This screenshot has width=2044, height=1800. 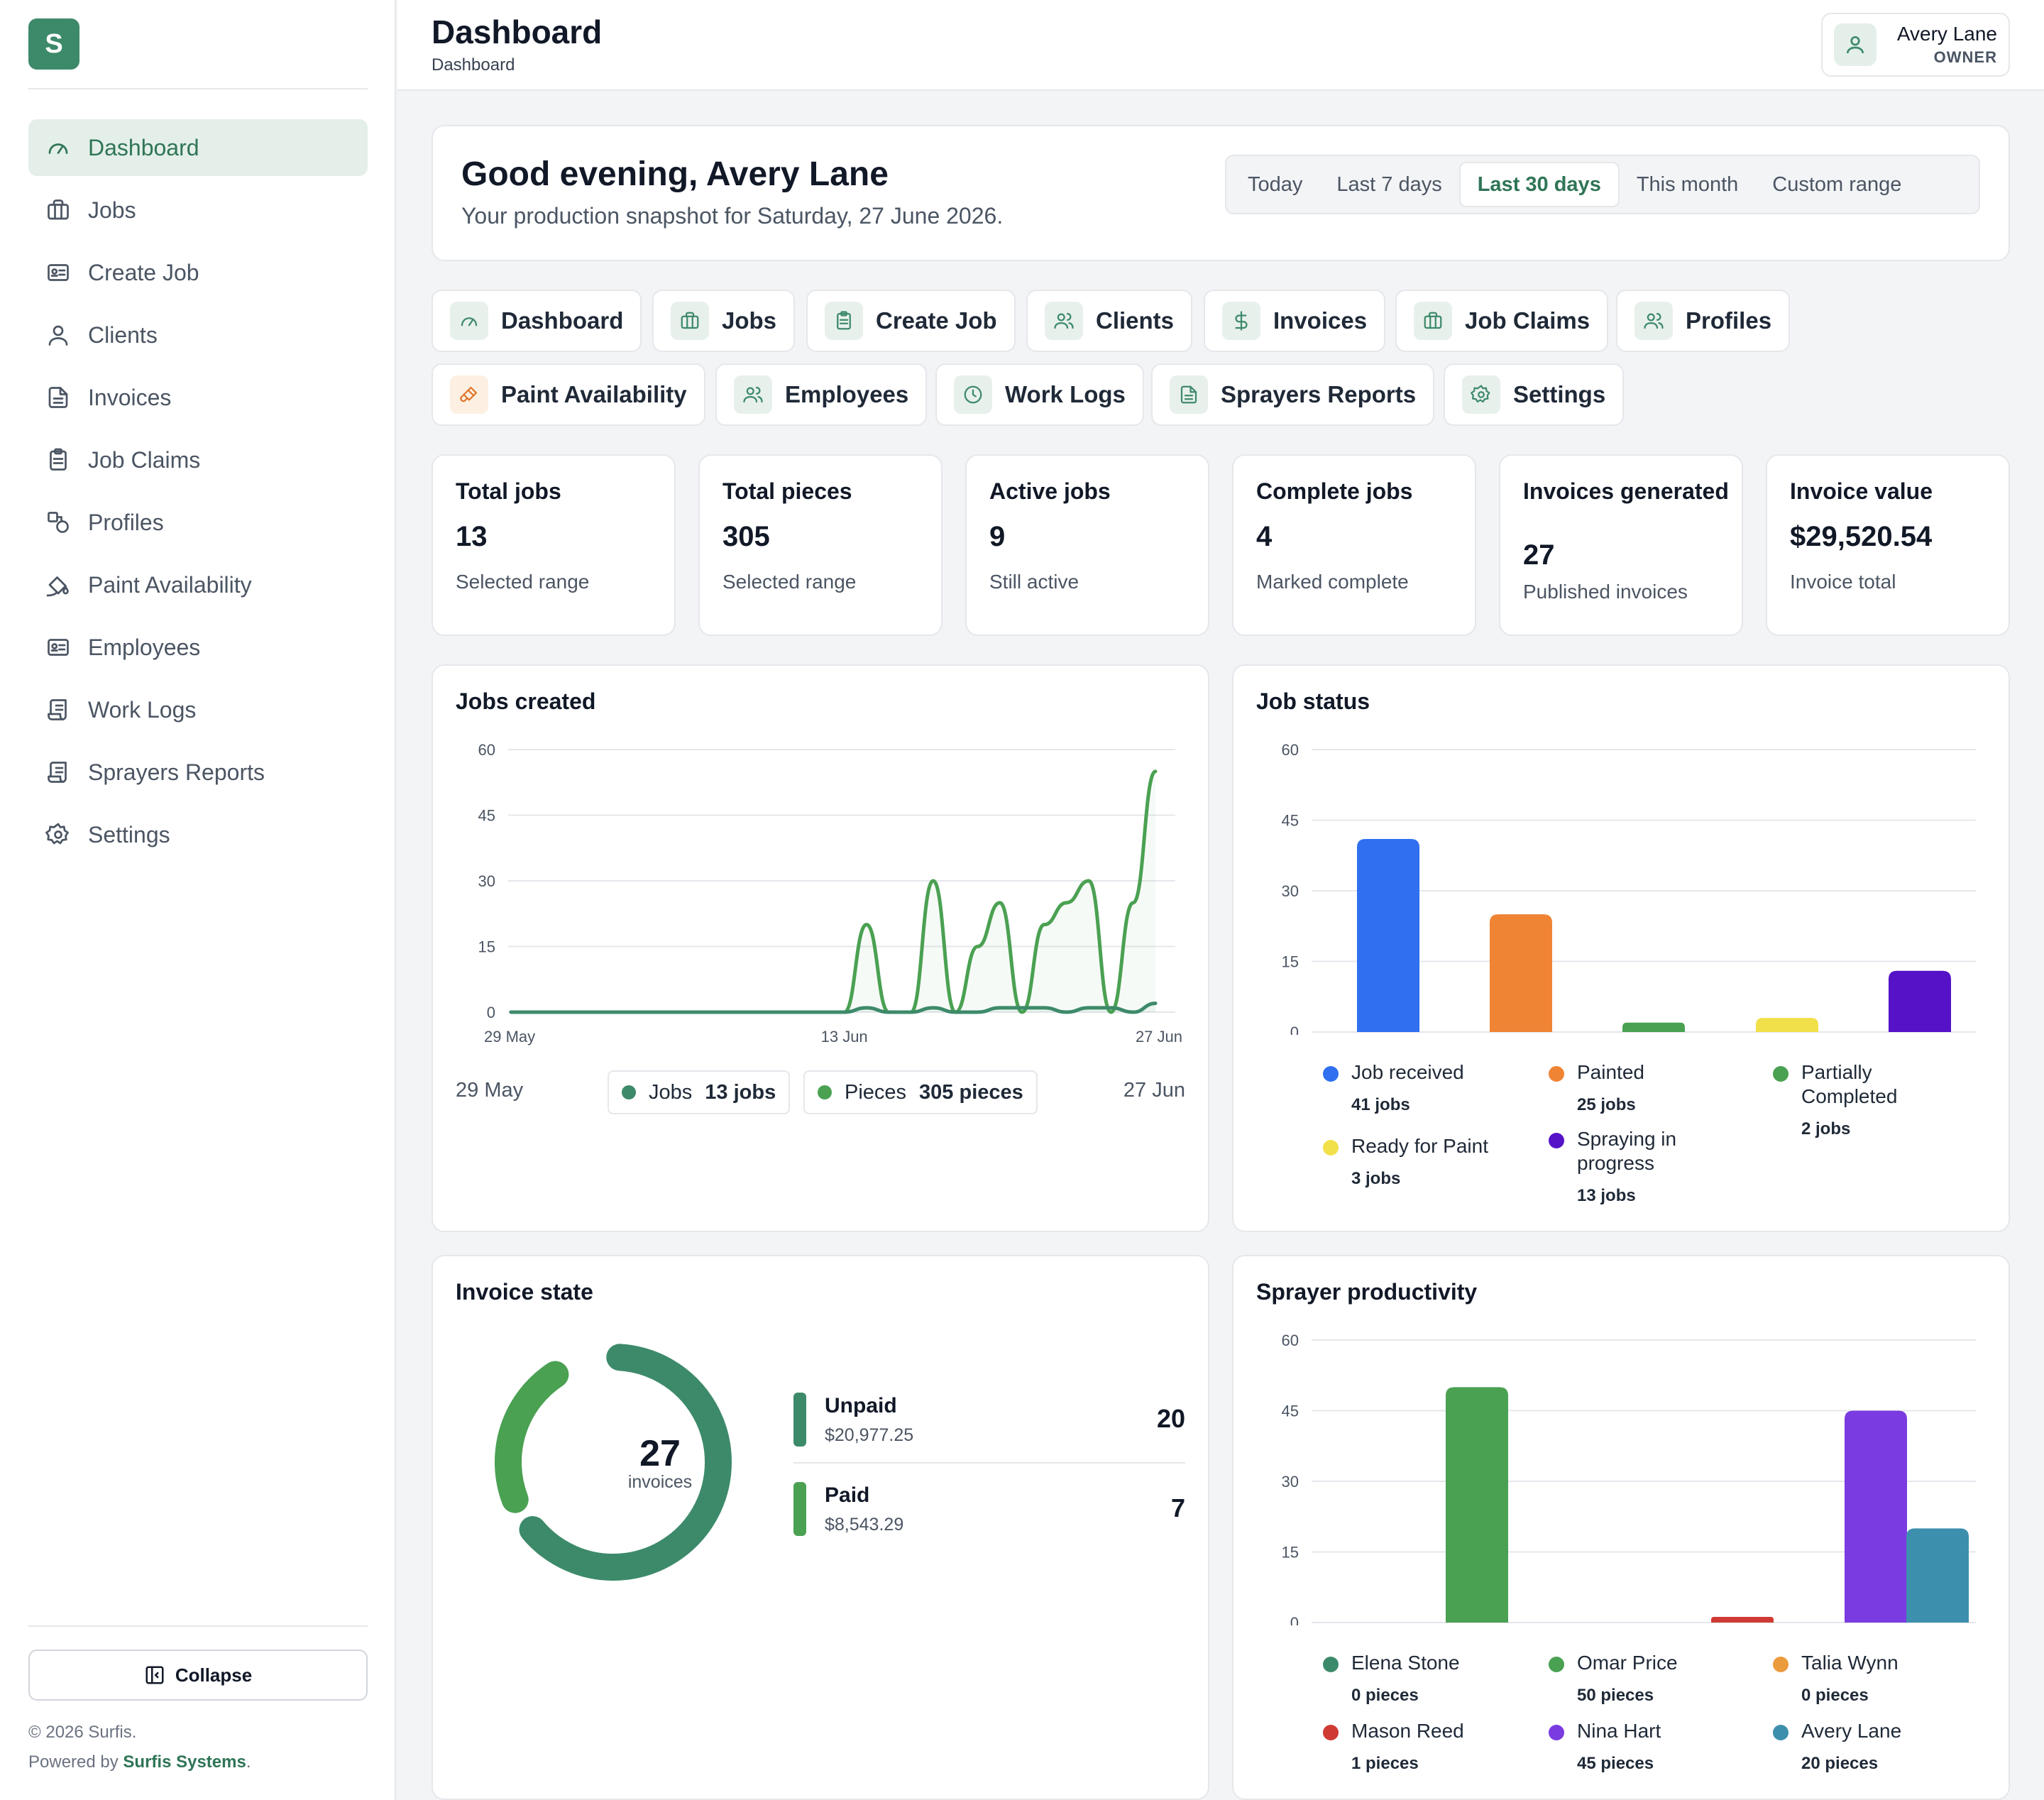 What do you see at coordinates (1109, 321) in the screenshot?
I see `quick-link-clients: Clients` at bounding box center [1109, 321].